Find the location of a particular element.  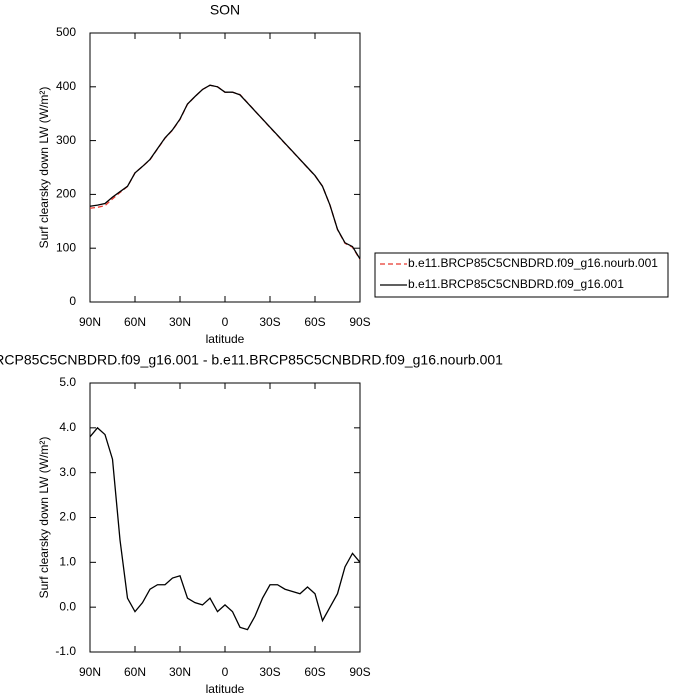

y-tick-label: -1.0 is located at coordinates (65, 651).